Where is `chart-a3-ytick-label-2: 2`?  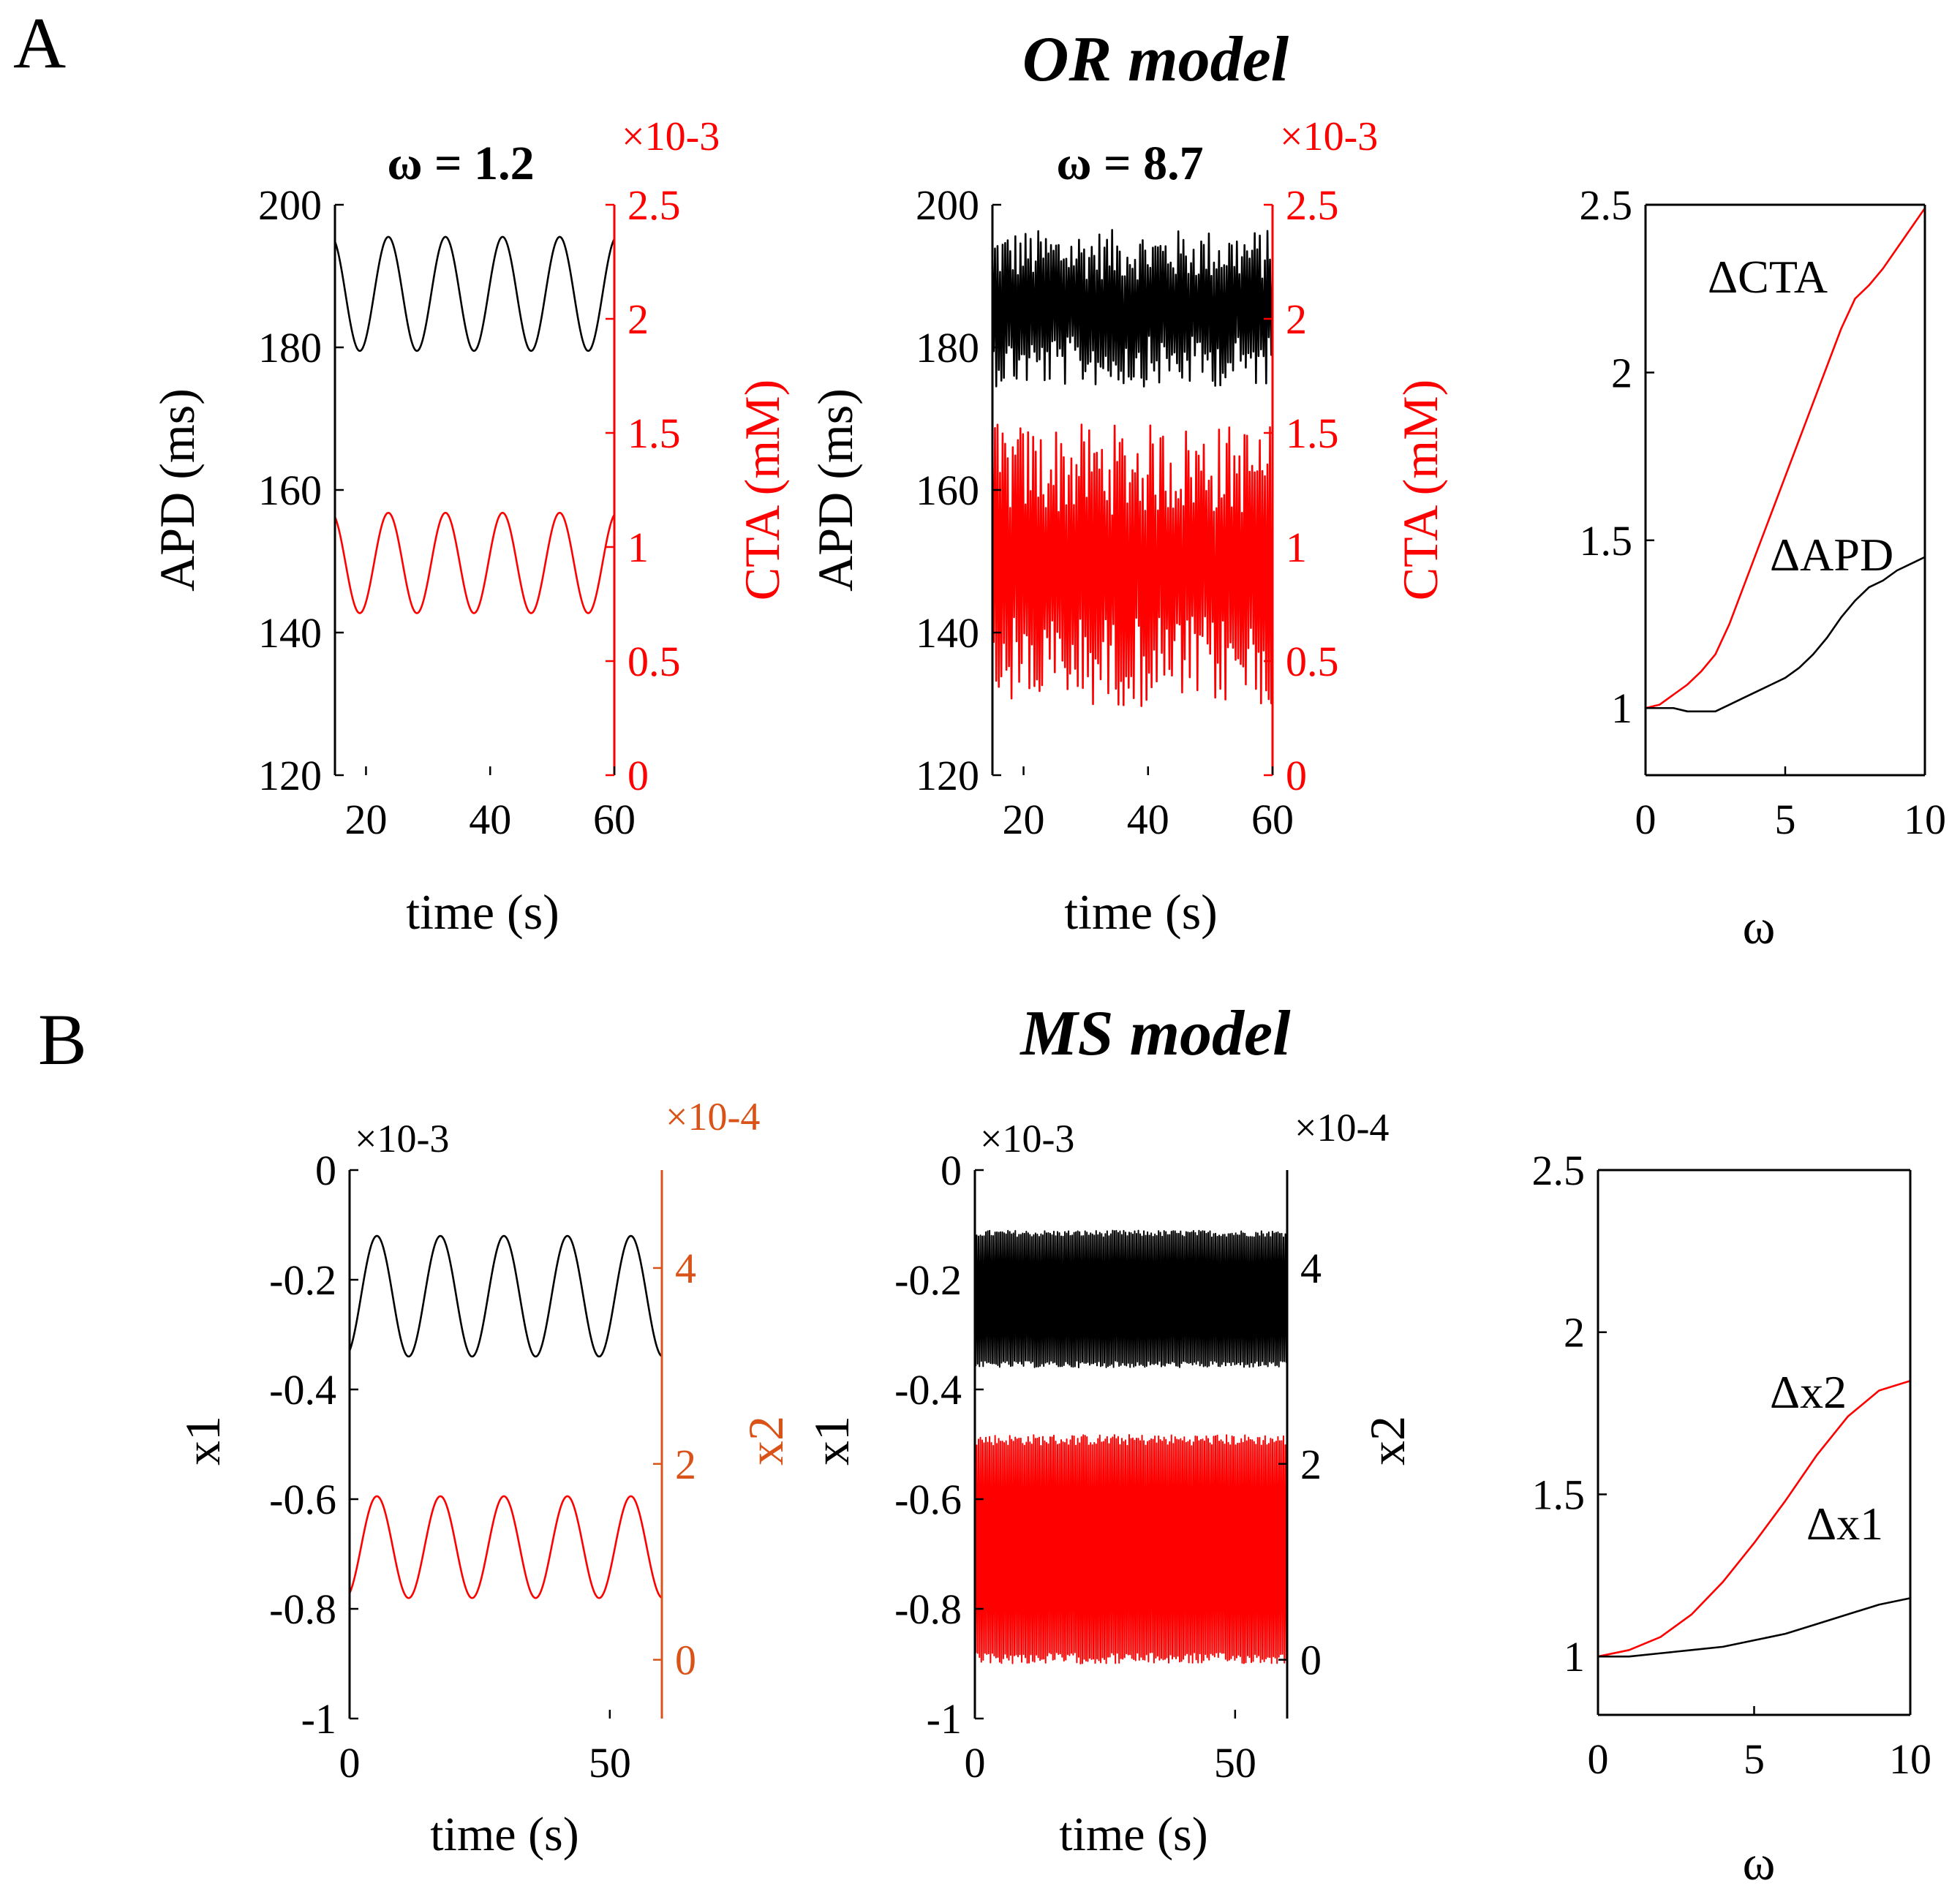 chart-a3-ytick-label-2: 2 is located at coordinates (1621, 372).